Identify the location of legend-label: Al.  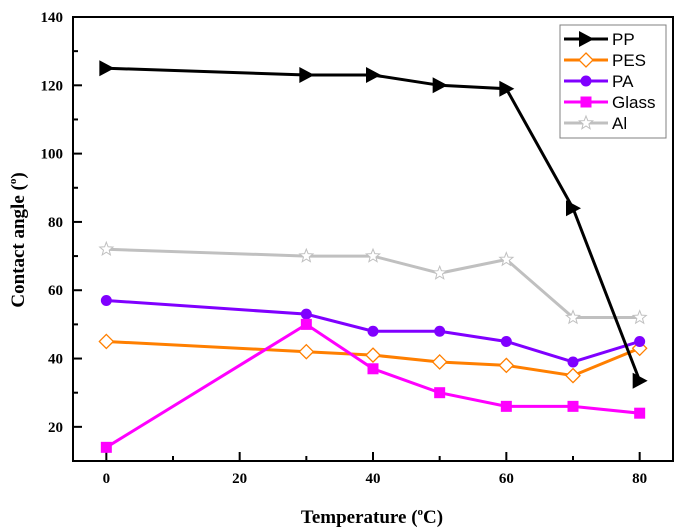
(619, 123).